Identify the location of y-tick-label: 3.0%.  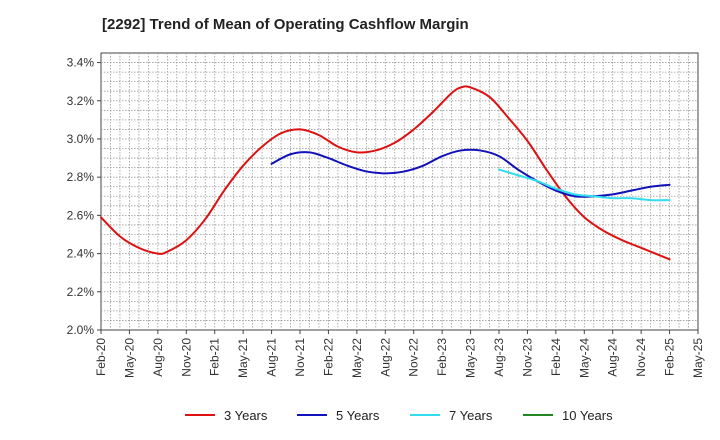
(81, 139).